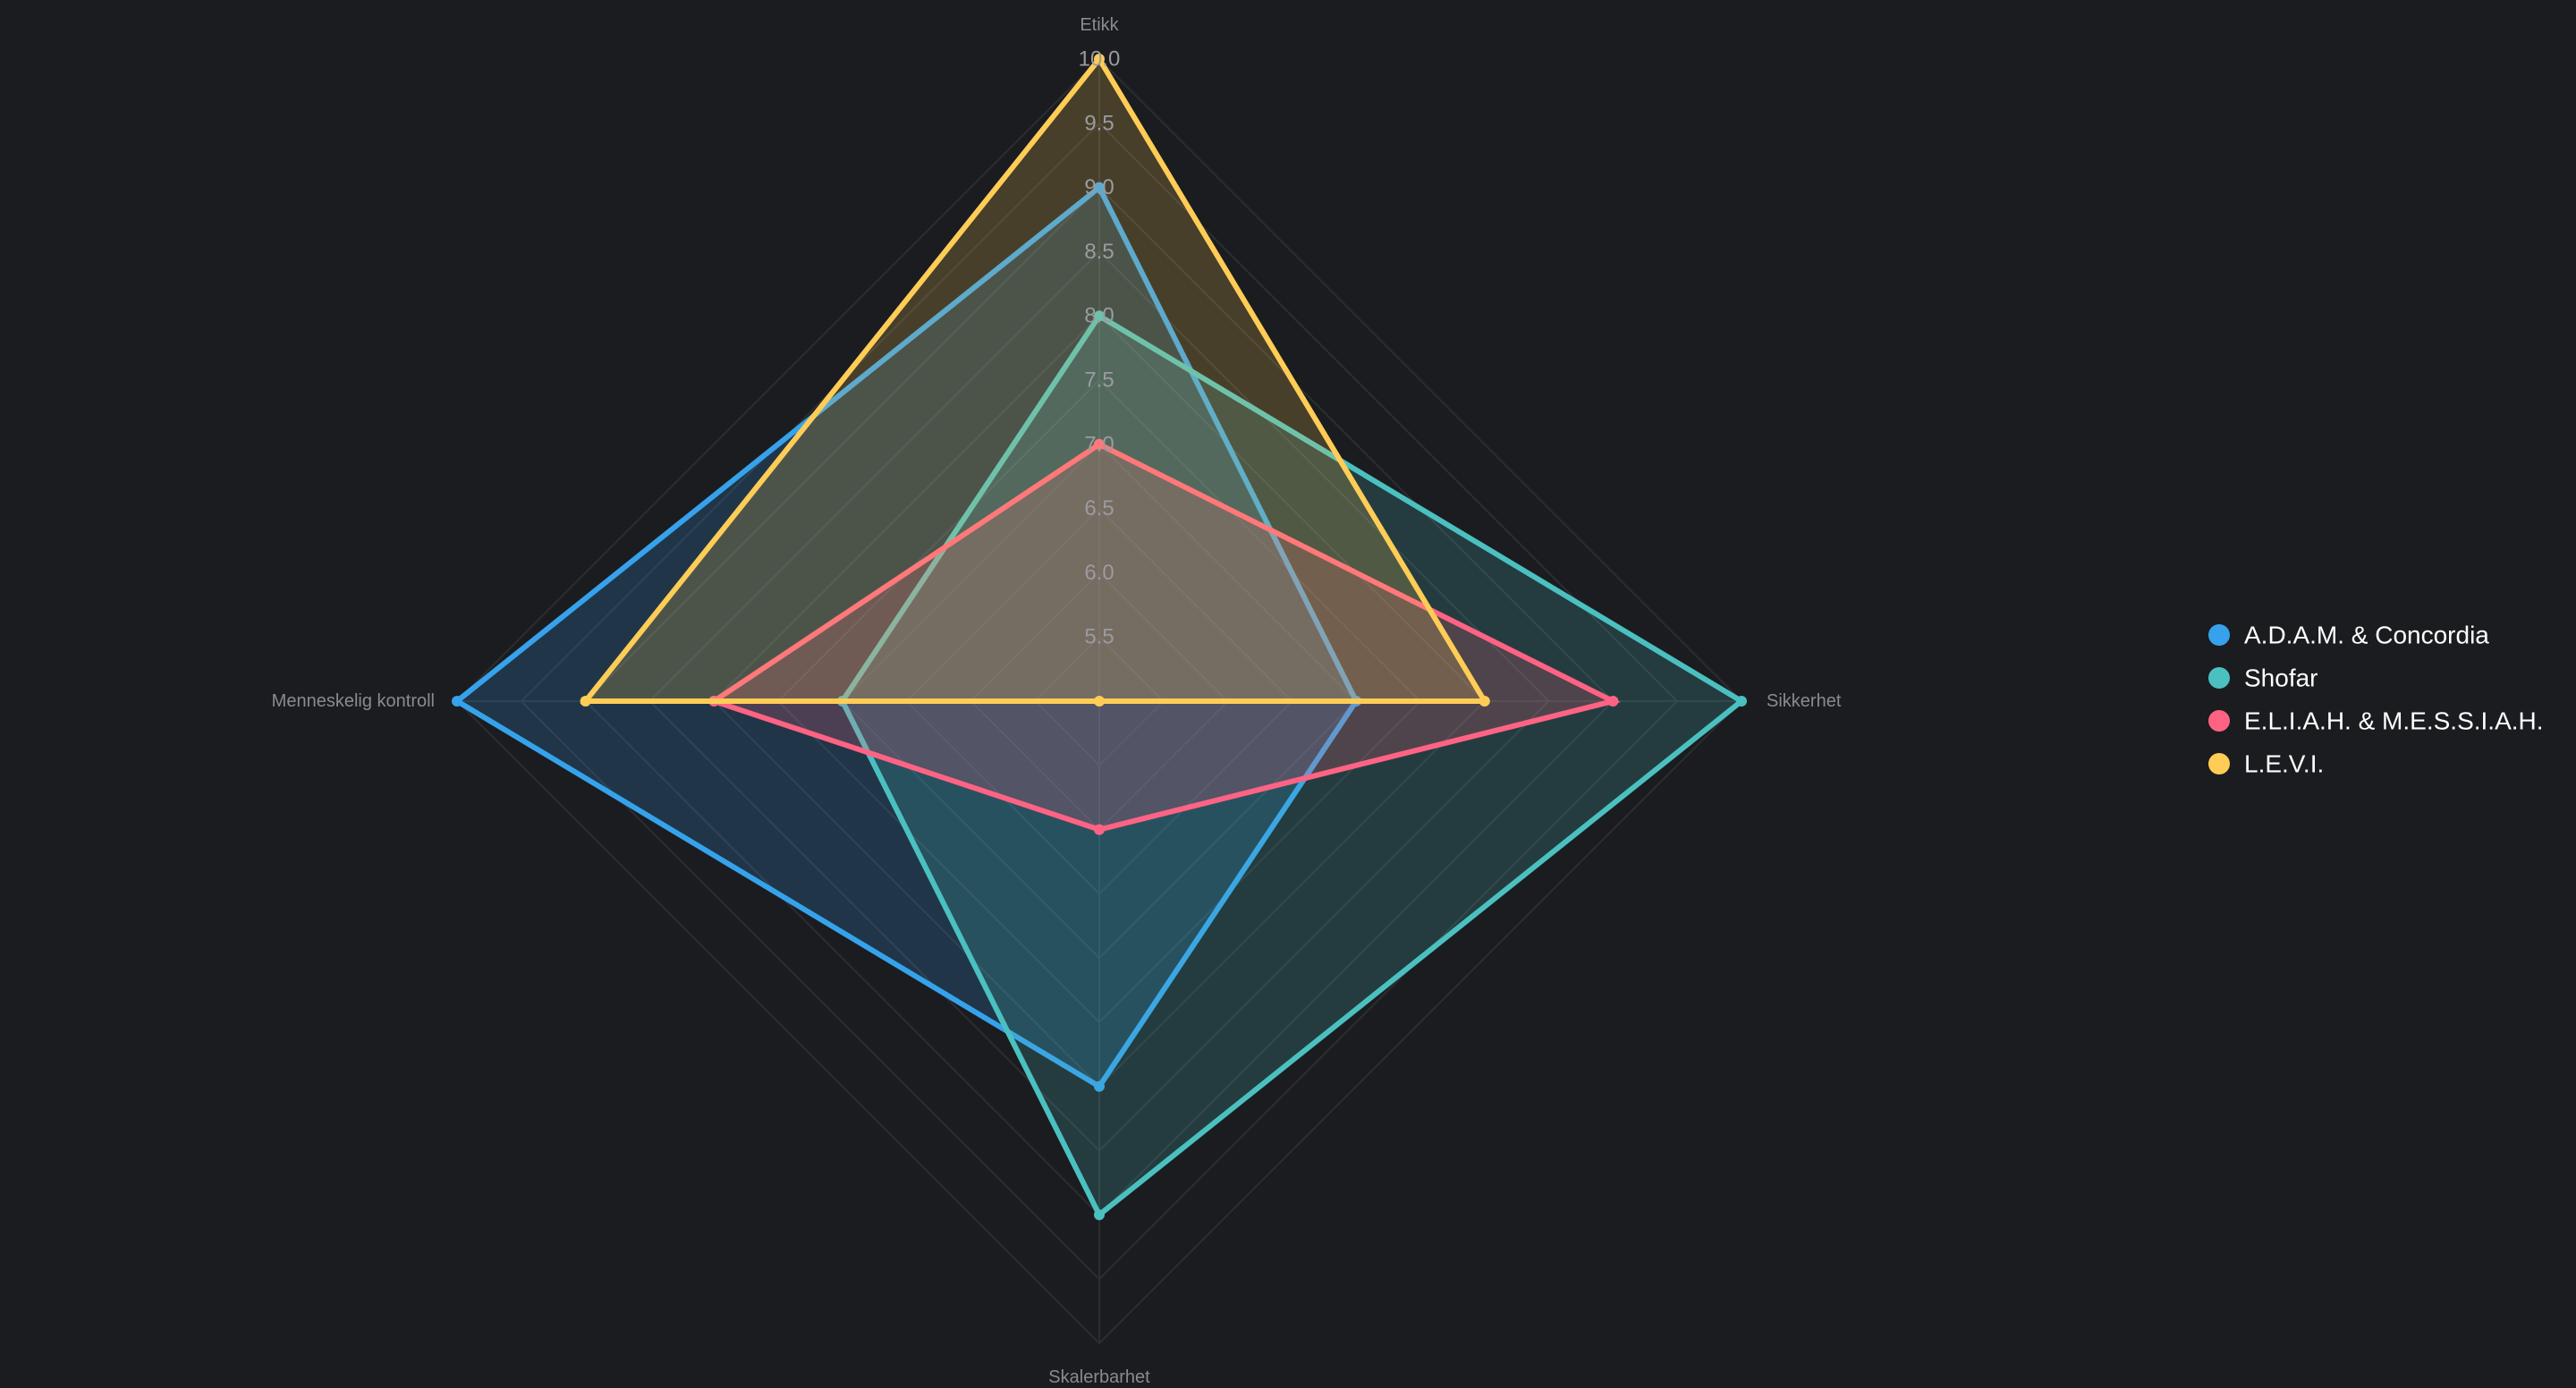 The width and height of the screenshot is (2576, 1388). I want to click on legend-label: A.D.A.M. & Concordia, so click(2366, 636).